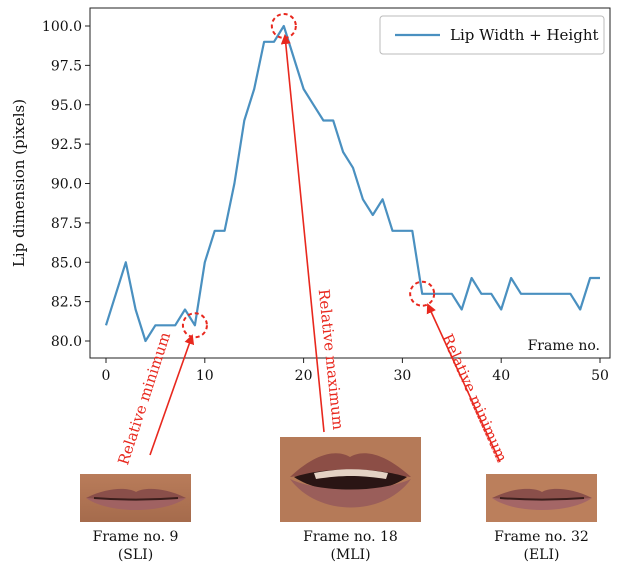  Describe the element at coordinates (66, 66) in the screenshot. I see `y-tick-label: 97.5` at that location.